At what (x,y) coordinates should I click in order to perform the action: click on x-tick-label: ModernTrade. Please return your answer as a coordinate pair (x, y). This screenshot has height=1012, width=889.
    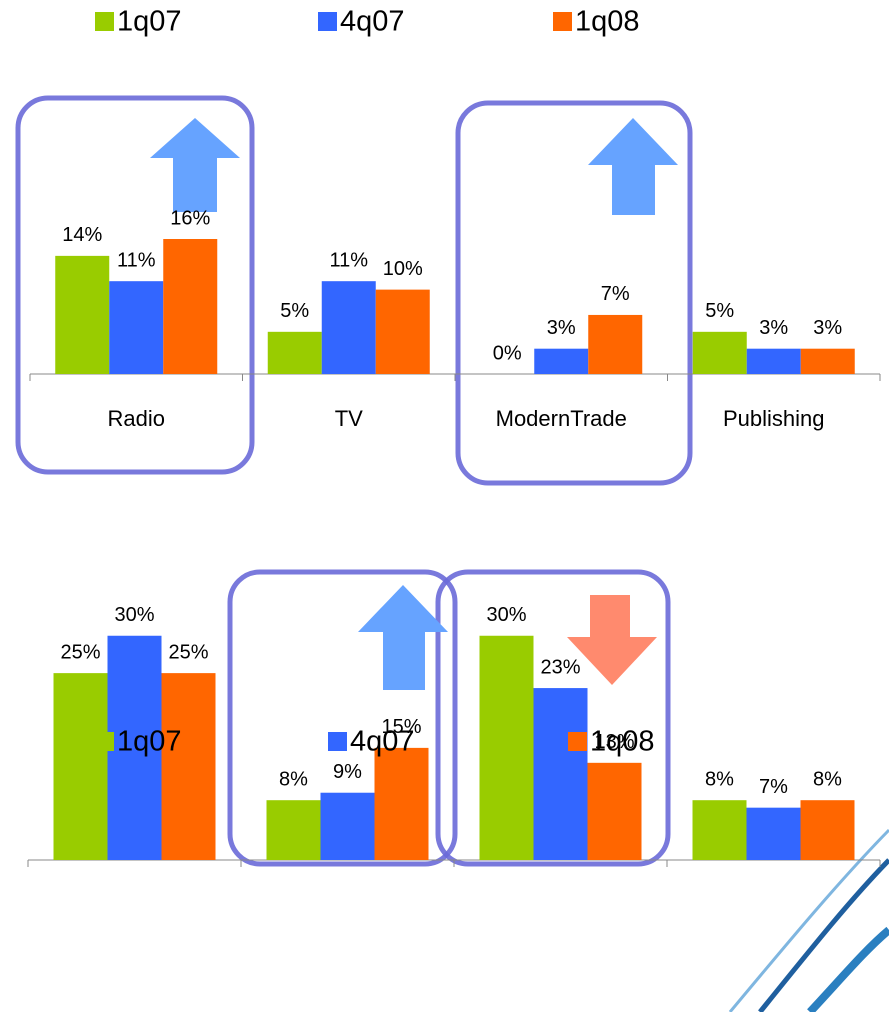
    Looking at the image, I should click on (561, 418).